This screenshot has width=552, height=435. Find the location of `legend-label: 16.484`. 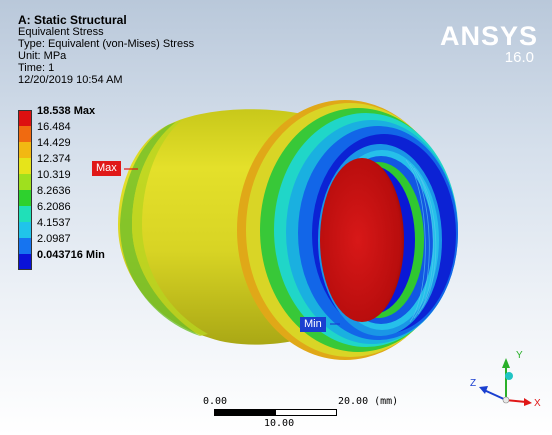

legend-label: 16.484 is located at coordinates (54, 127).